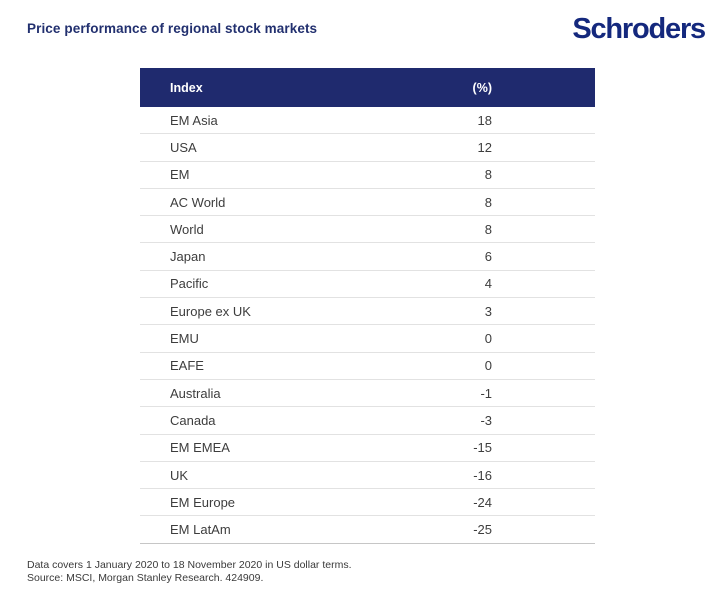  I want to click on index-cell: EM Europe, so click(203, 502).